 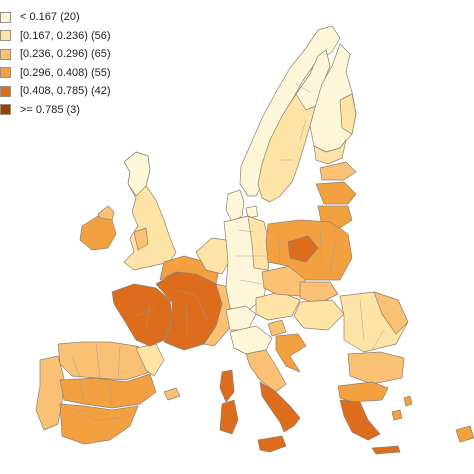 I want to click on region-france-west, so click(x=142, y=315).